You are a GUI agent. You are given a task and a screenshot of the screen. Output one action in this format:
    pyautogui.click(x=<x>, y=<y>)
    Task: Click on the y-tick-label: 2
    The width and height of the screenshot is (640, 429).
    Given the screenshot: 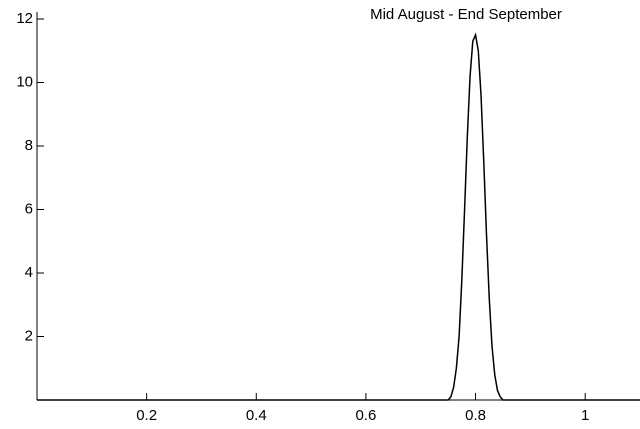 What is the action you would take?
    pyautogui.click(x=29, y=335)
    